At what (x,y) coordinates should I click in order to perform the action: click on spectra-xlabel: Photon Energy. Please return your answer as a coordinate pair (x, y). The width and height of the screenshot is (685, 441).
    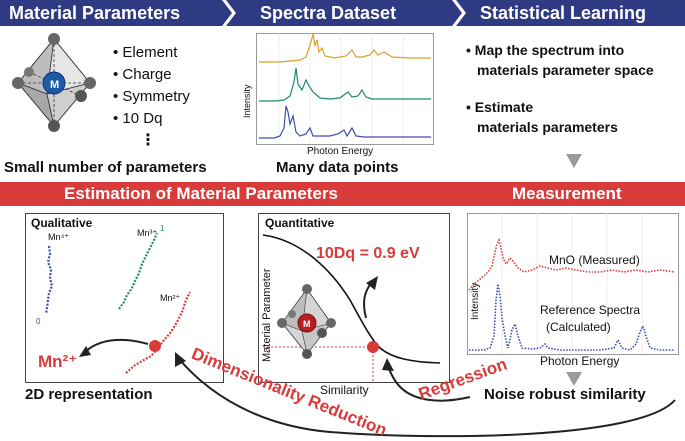
    Looking at the image, I should click on (340, 151).